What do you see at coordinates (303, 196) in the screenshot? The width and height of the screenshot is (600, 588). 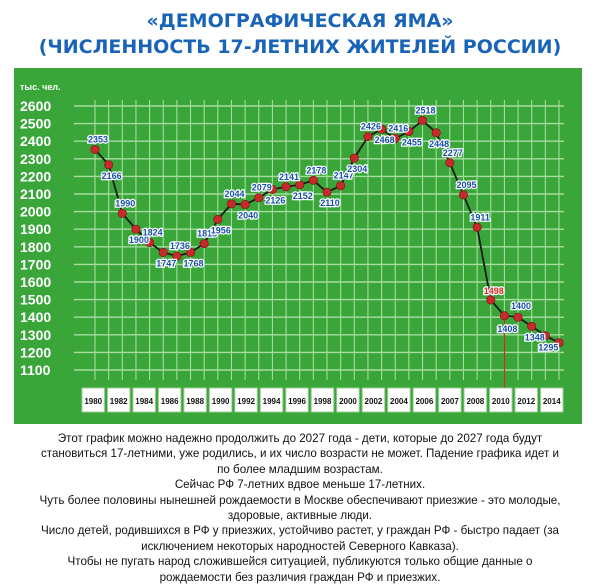 I see `data-label: 2152` at bounding box center [303, 196].